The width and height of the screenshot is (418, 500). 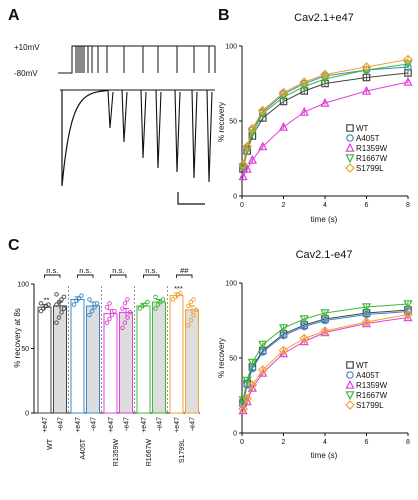 I want to click on trace-decay, so click(x=85, y=138).